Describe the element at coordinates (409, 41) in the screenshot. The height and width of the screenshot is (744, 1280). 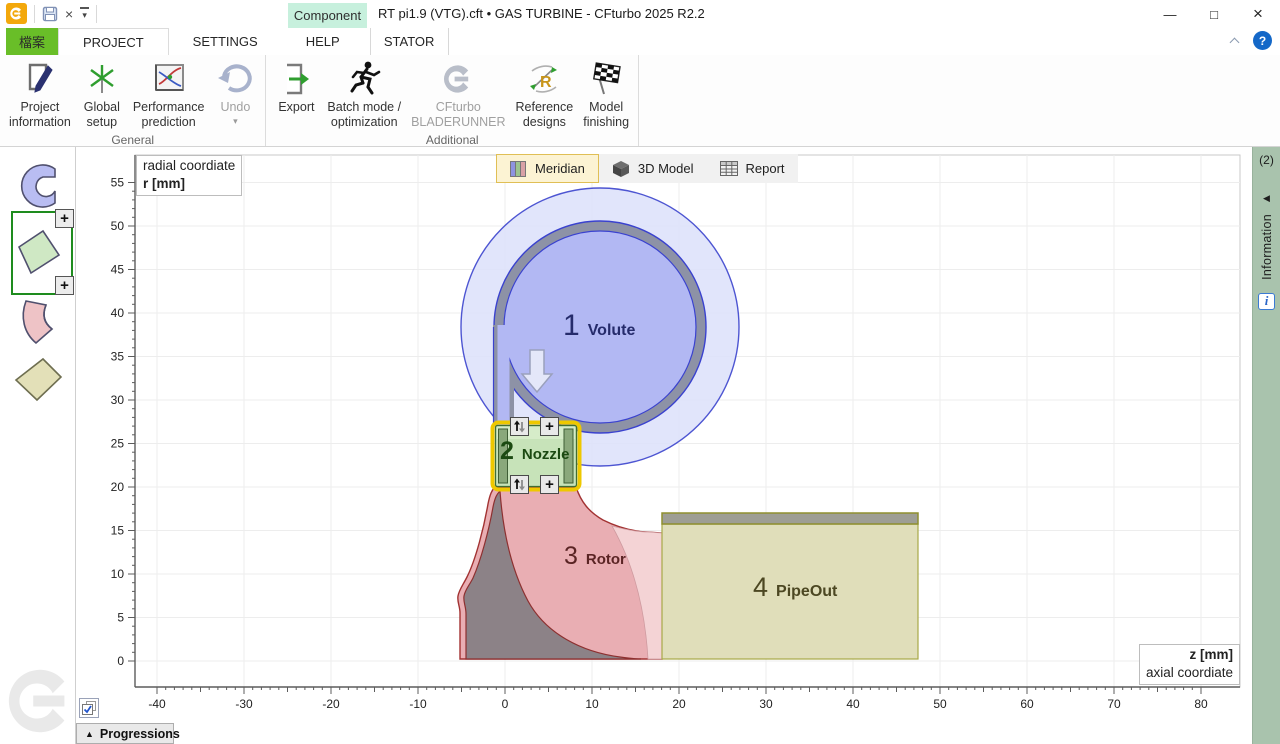
I see `tab-stator: STATOR` at that location.